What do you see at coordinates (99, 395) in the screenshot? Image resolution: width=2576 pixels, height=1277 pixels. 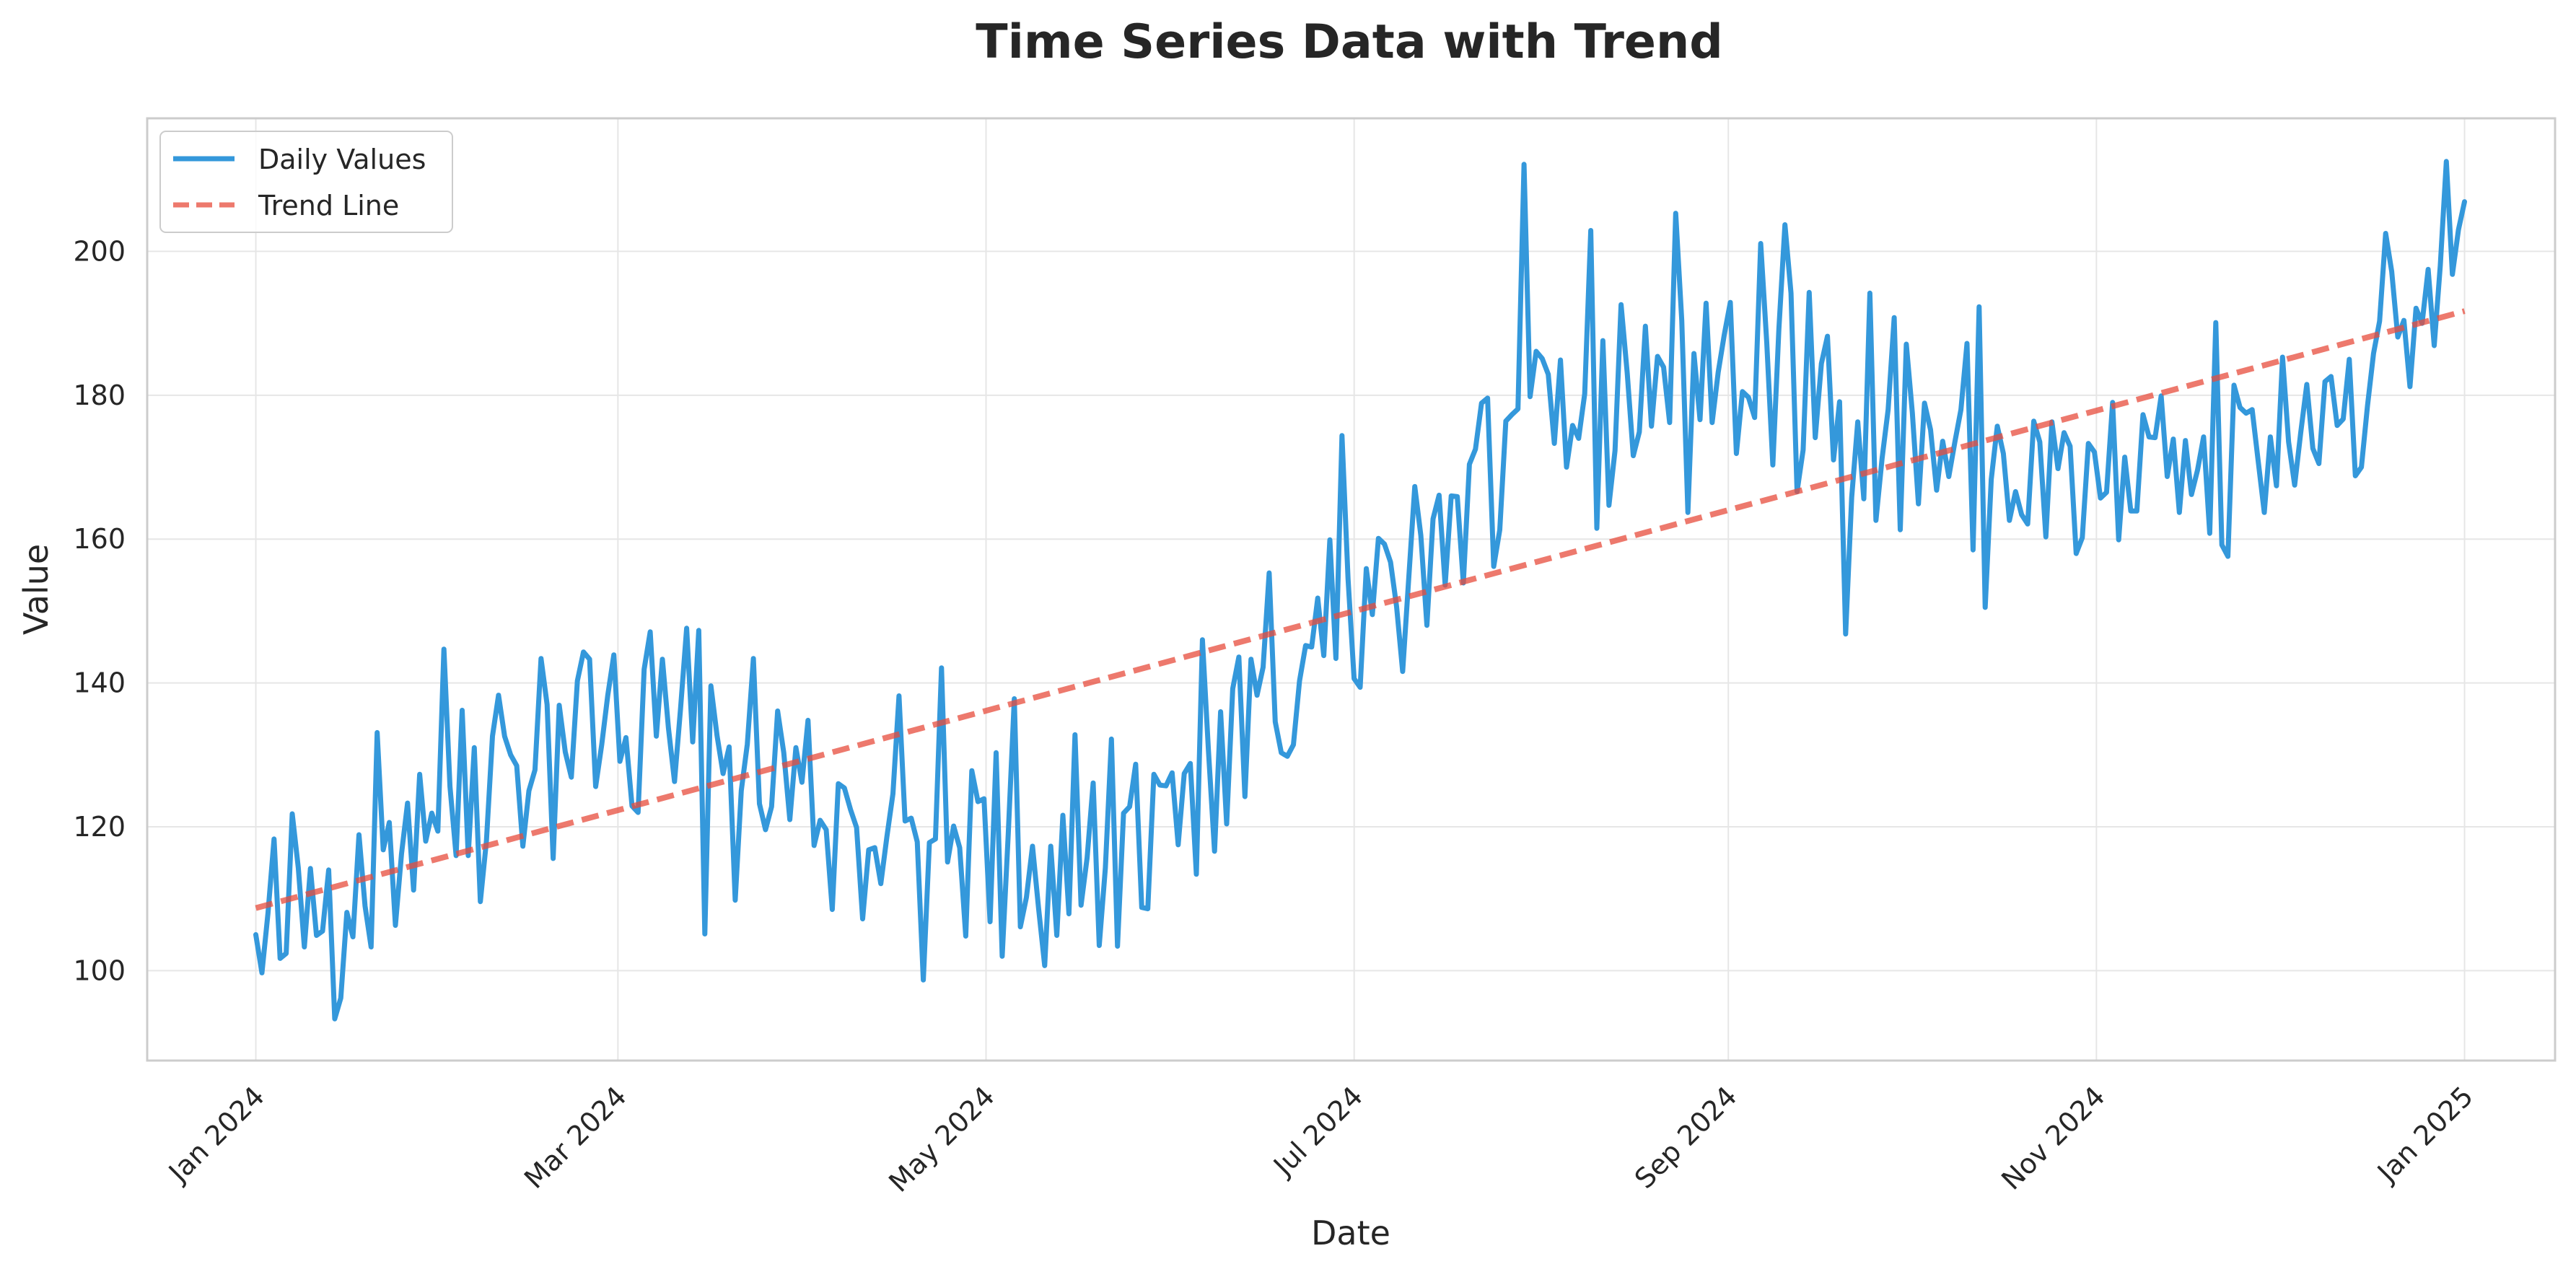 I see `y-tick-label: 180` at bounding box center [99, 395].